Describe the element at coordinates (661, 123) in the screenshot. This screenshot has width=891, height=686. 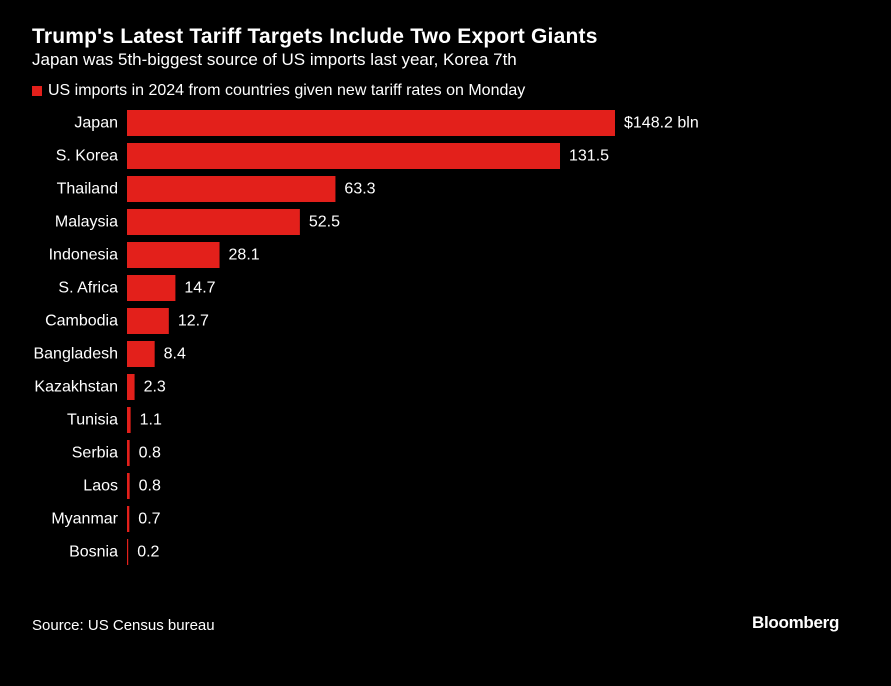
I see `value-label: $148.2 bln` at that location.